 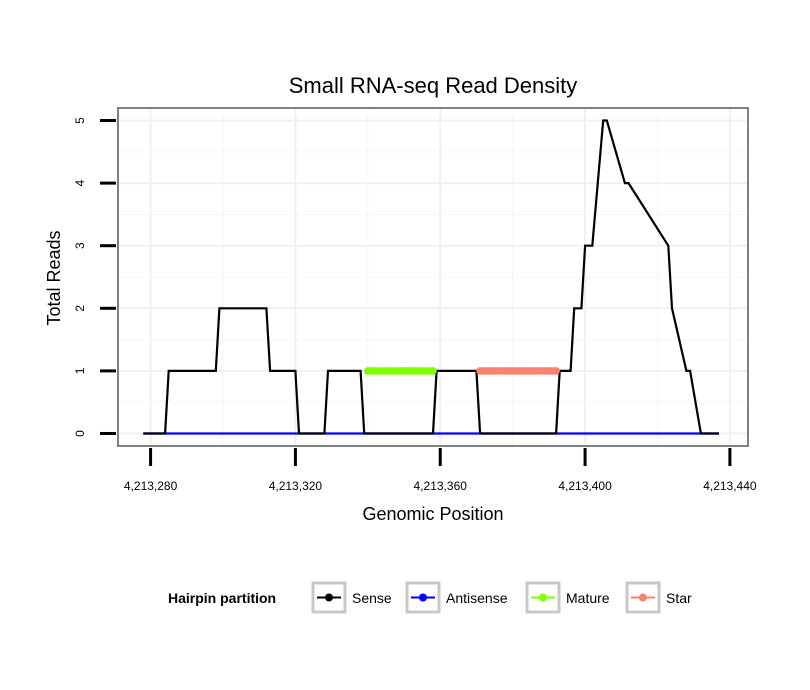 What do you see at coordinates (433, 371) in the screenshot?
I see `data-point-mature` at bounding box center [433, 371].